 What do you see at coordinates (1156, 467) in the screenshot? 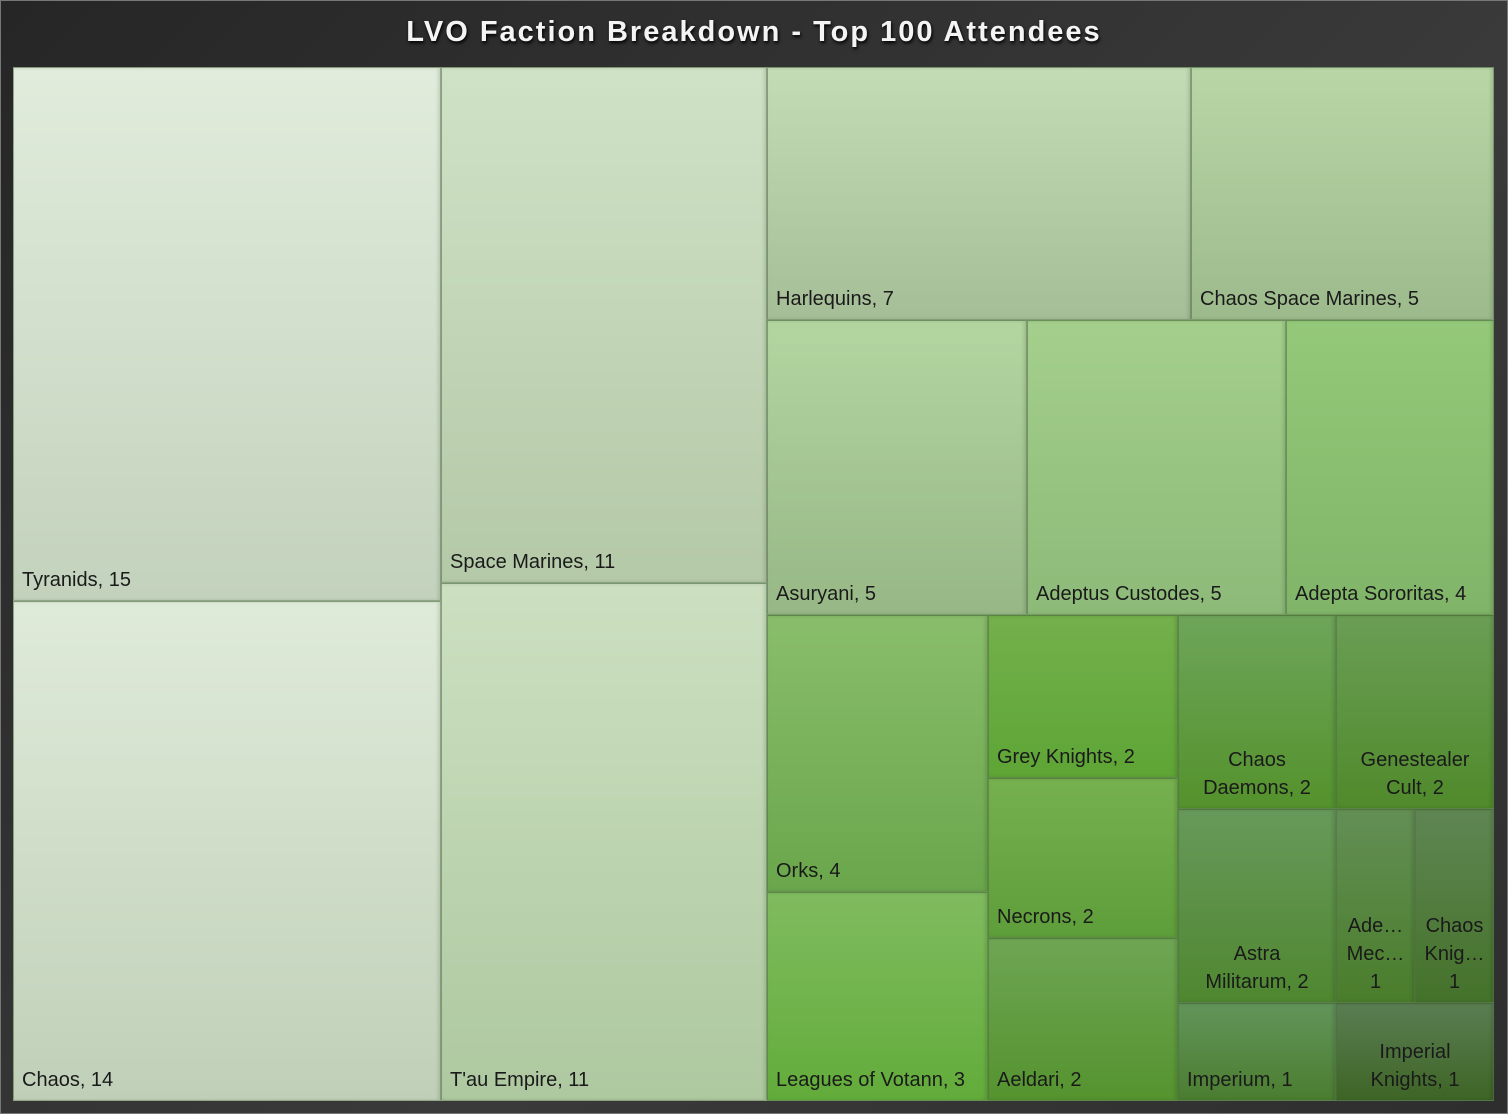
I see `treemap-tile-adeptus-custodes: Adeptus Custodes, 5` at bounding box center [1156, 467].